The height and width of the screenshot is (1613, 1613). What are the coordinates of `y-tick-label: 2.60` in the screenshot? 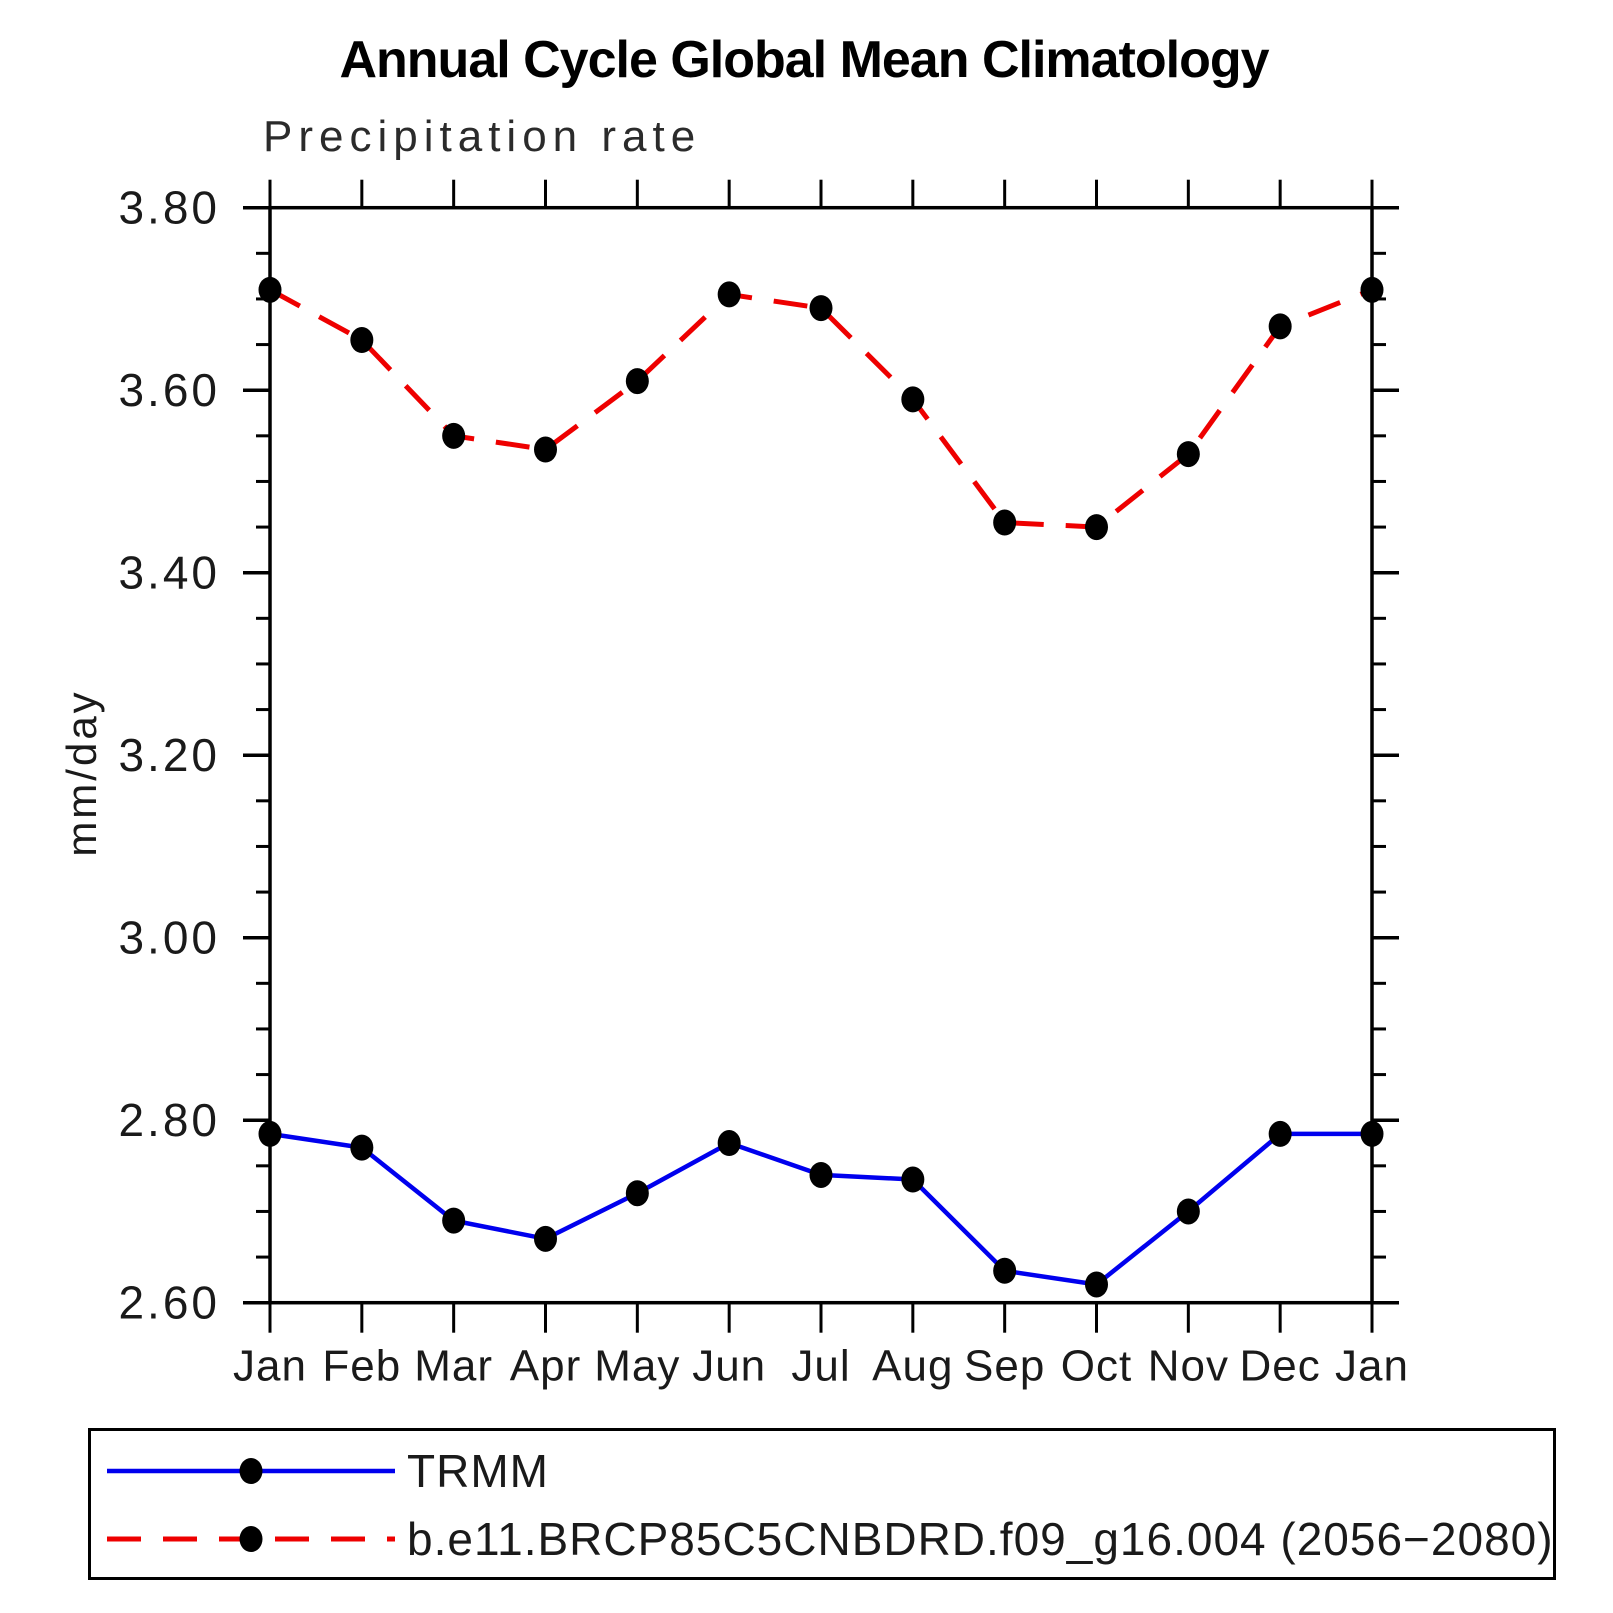 It's located at (169, 1303).